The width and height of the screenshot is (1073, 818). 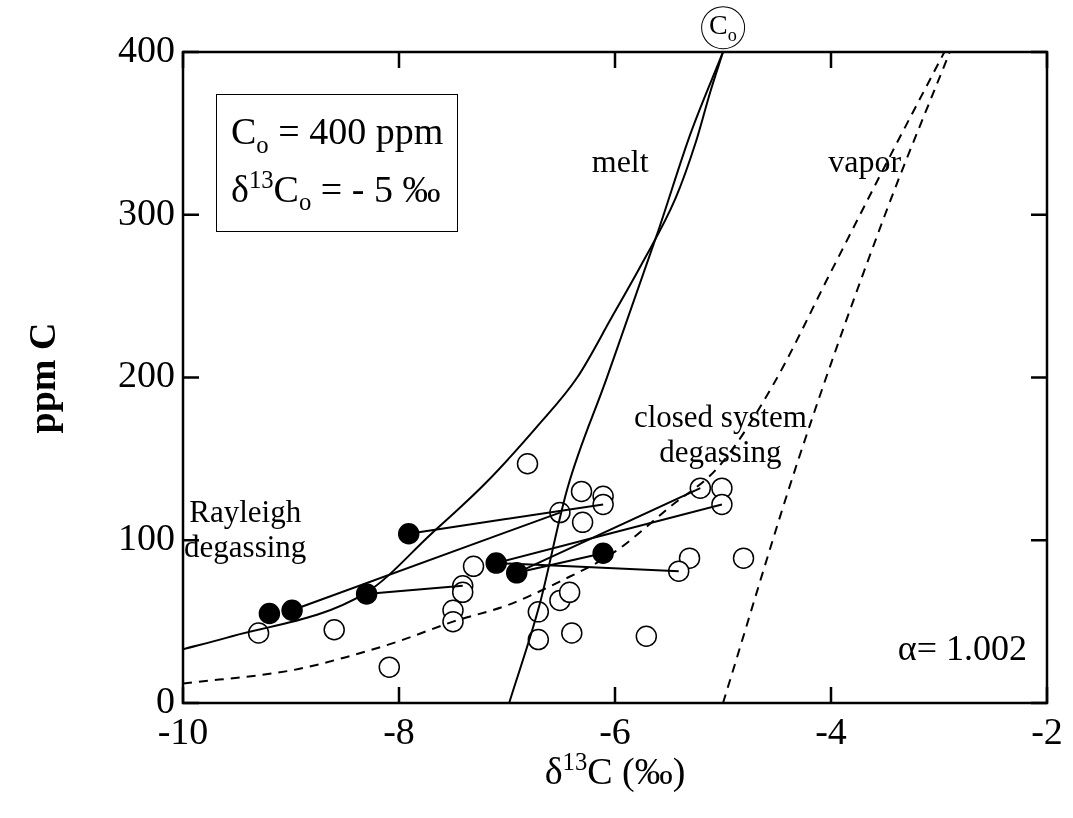 I want to click on annotation: C$_{o}$, so click(x=723, y=27).